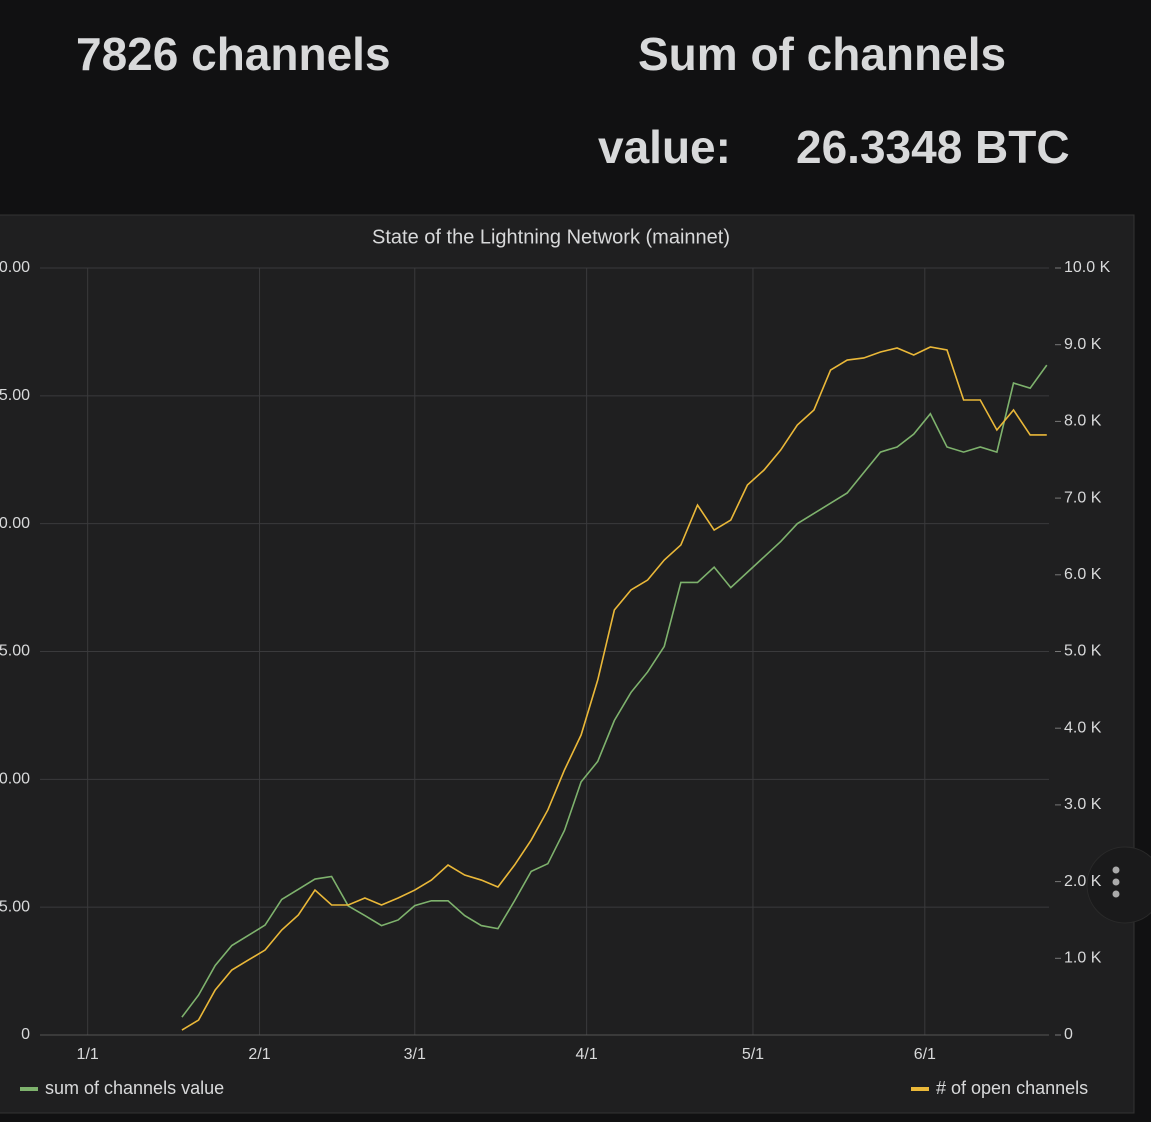 The width and height of the screenshot is (1151, 1122). Describe the element at coordinates (88, 1054) in the screenshot. I see `x-tick-label: 1/1` at that location.